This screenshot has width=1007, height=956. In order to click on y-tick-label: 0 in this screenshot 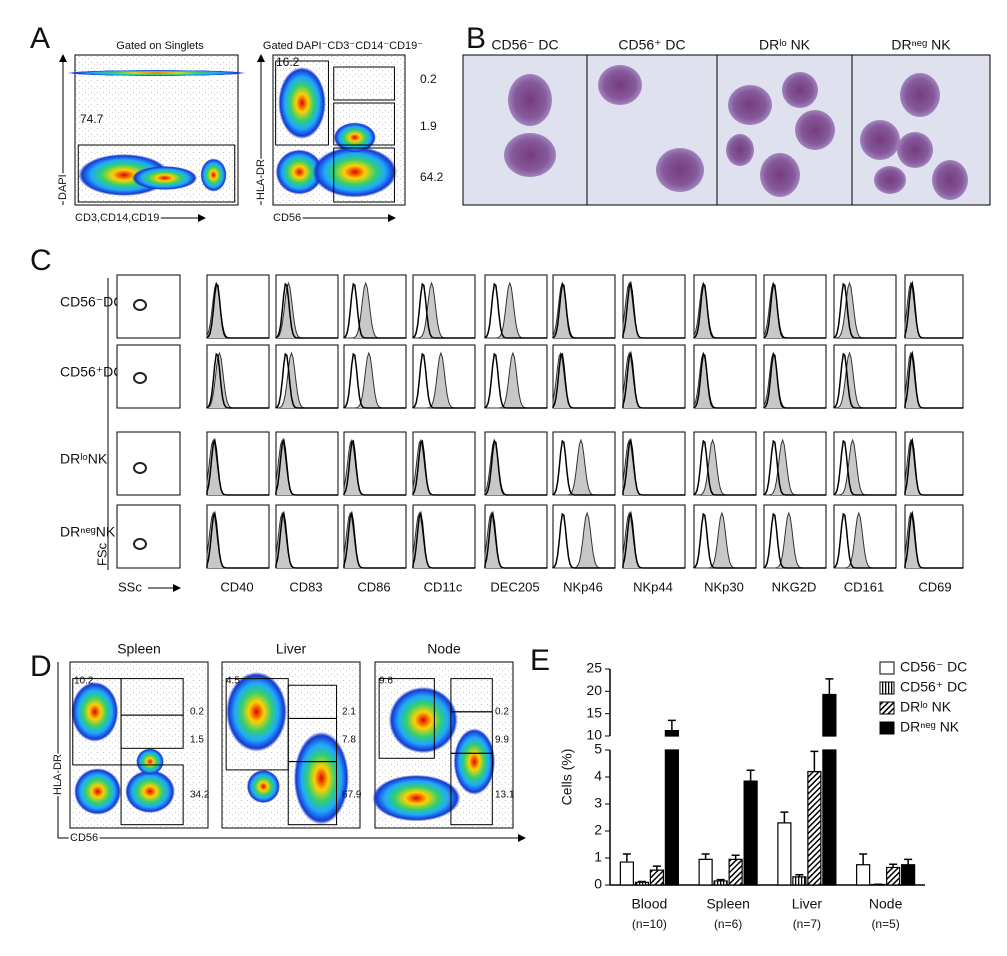, I will do `click(598, 884)`.